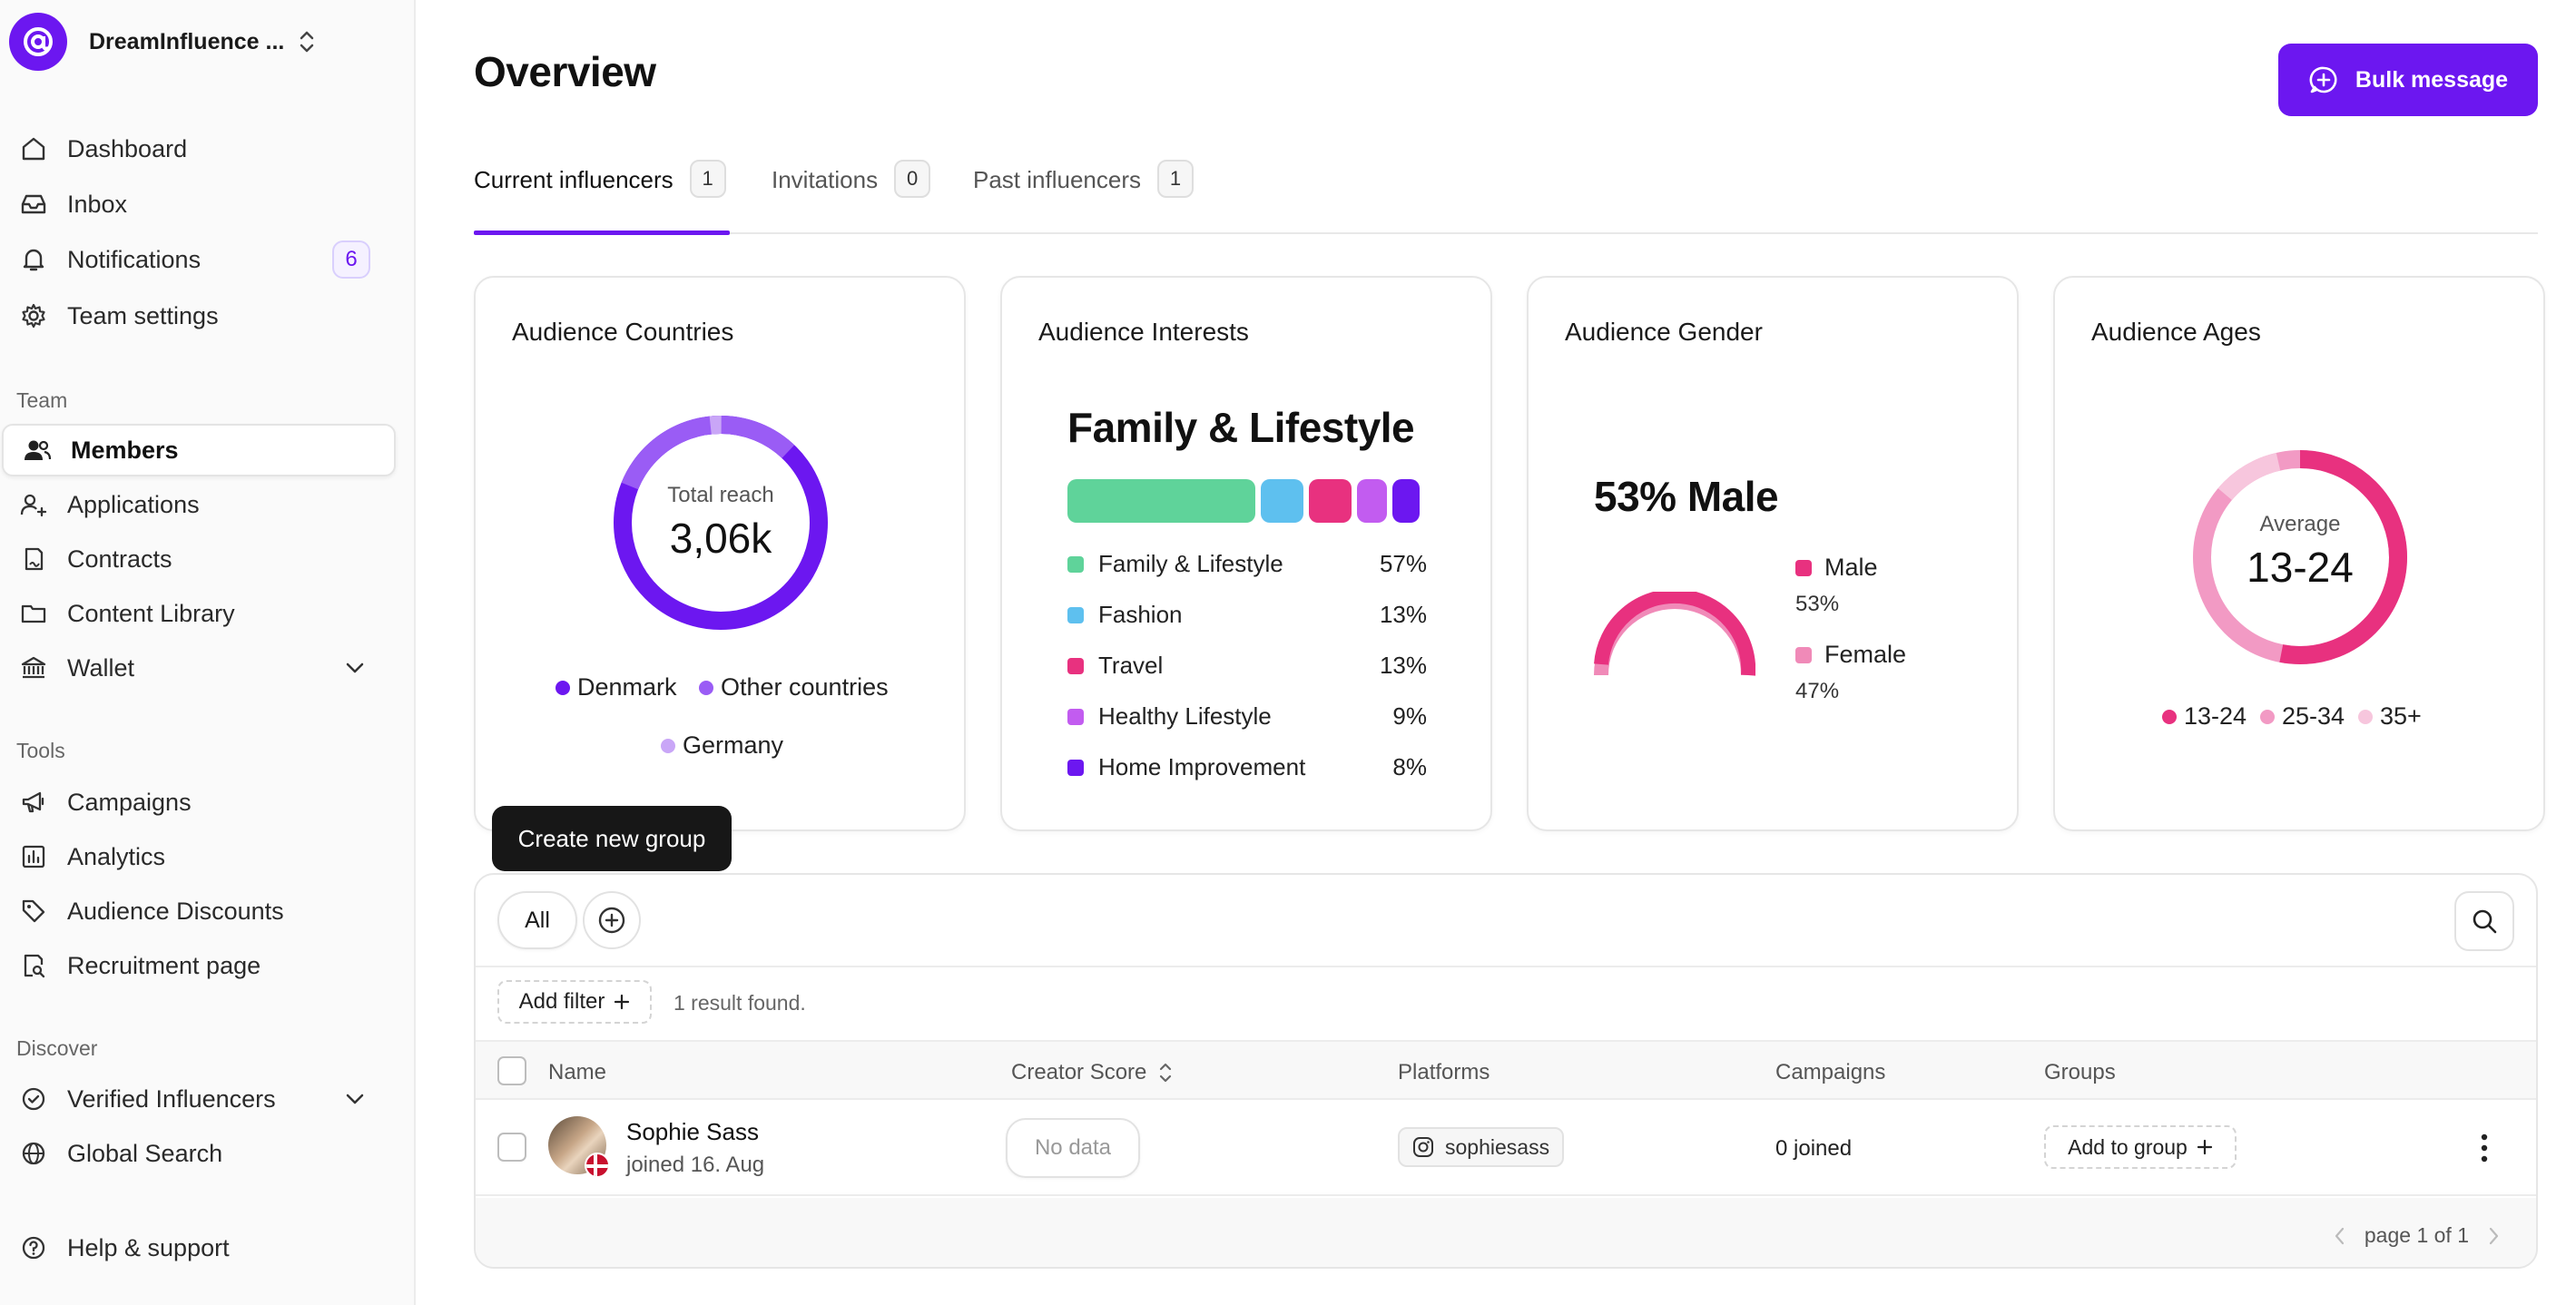  Describe the element at coordinates (1814, 1149) in the screenshot. I see `campaigns-joined: 0 joined` at that location.